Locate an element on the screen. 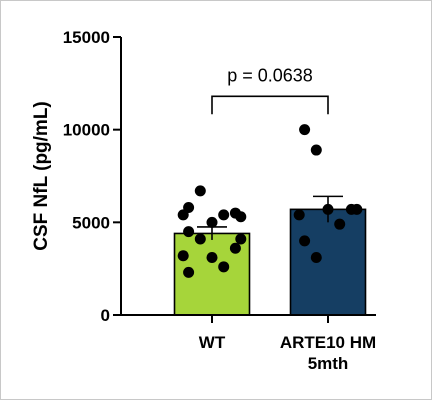 This screenshot has width=432, height=400. p-value-label: p = 0.0638 is located at coordinates (270, 75).